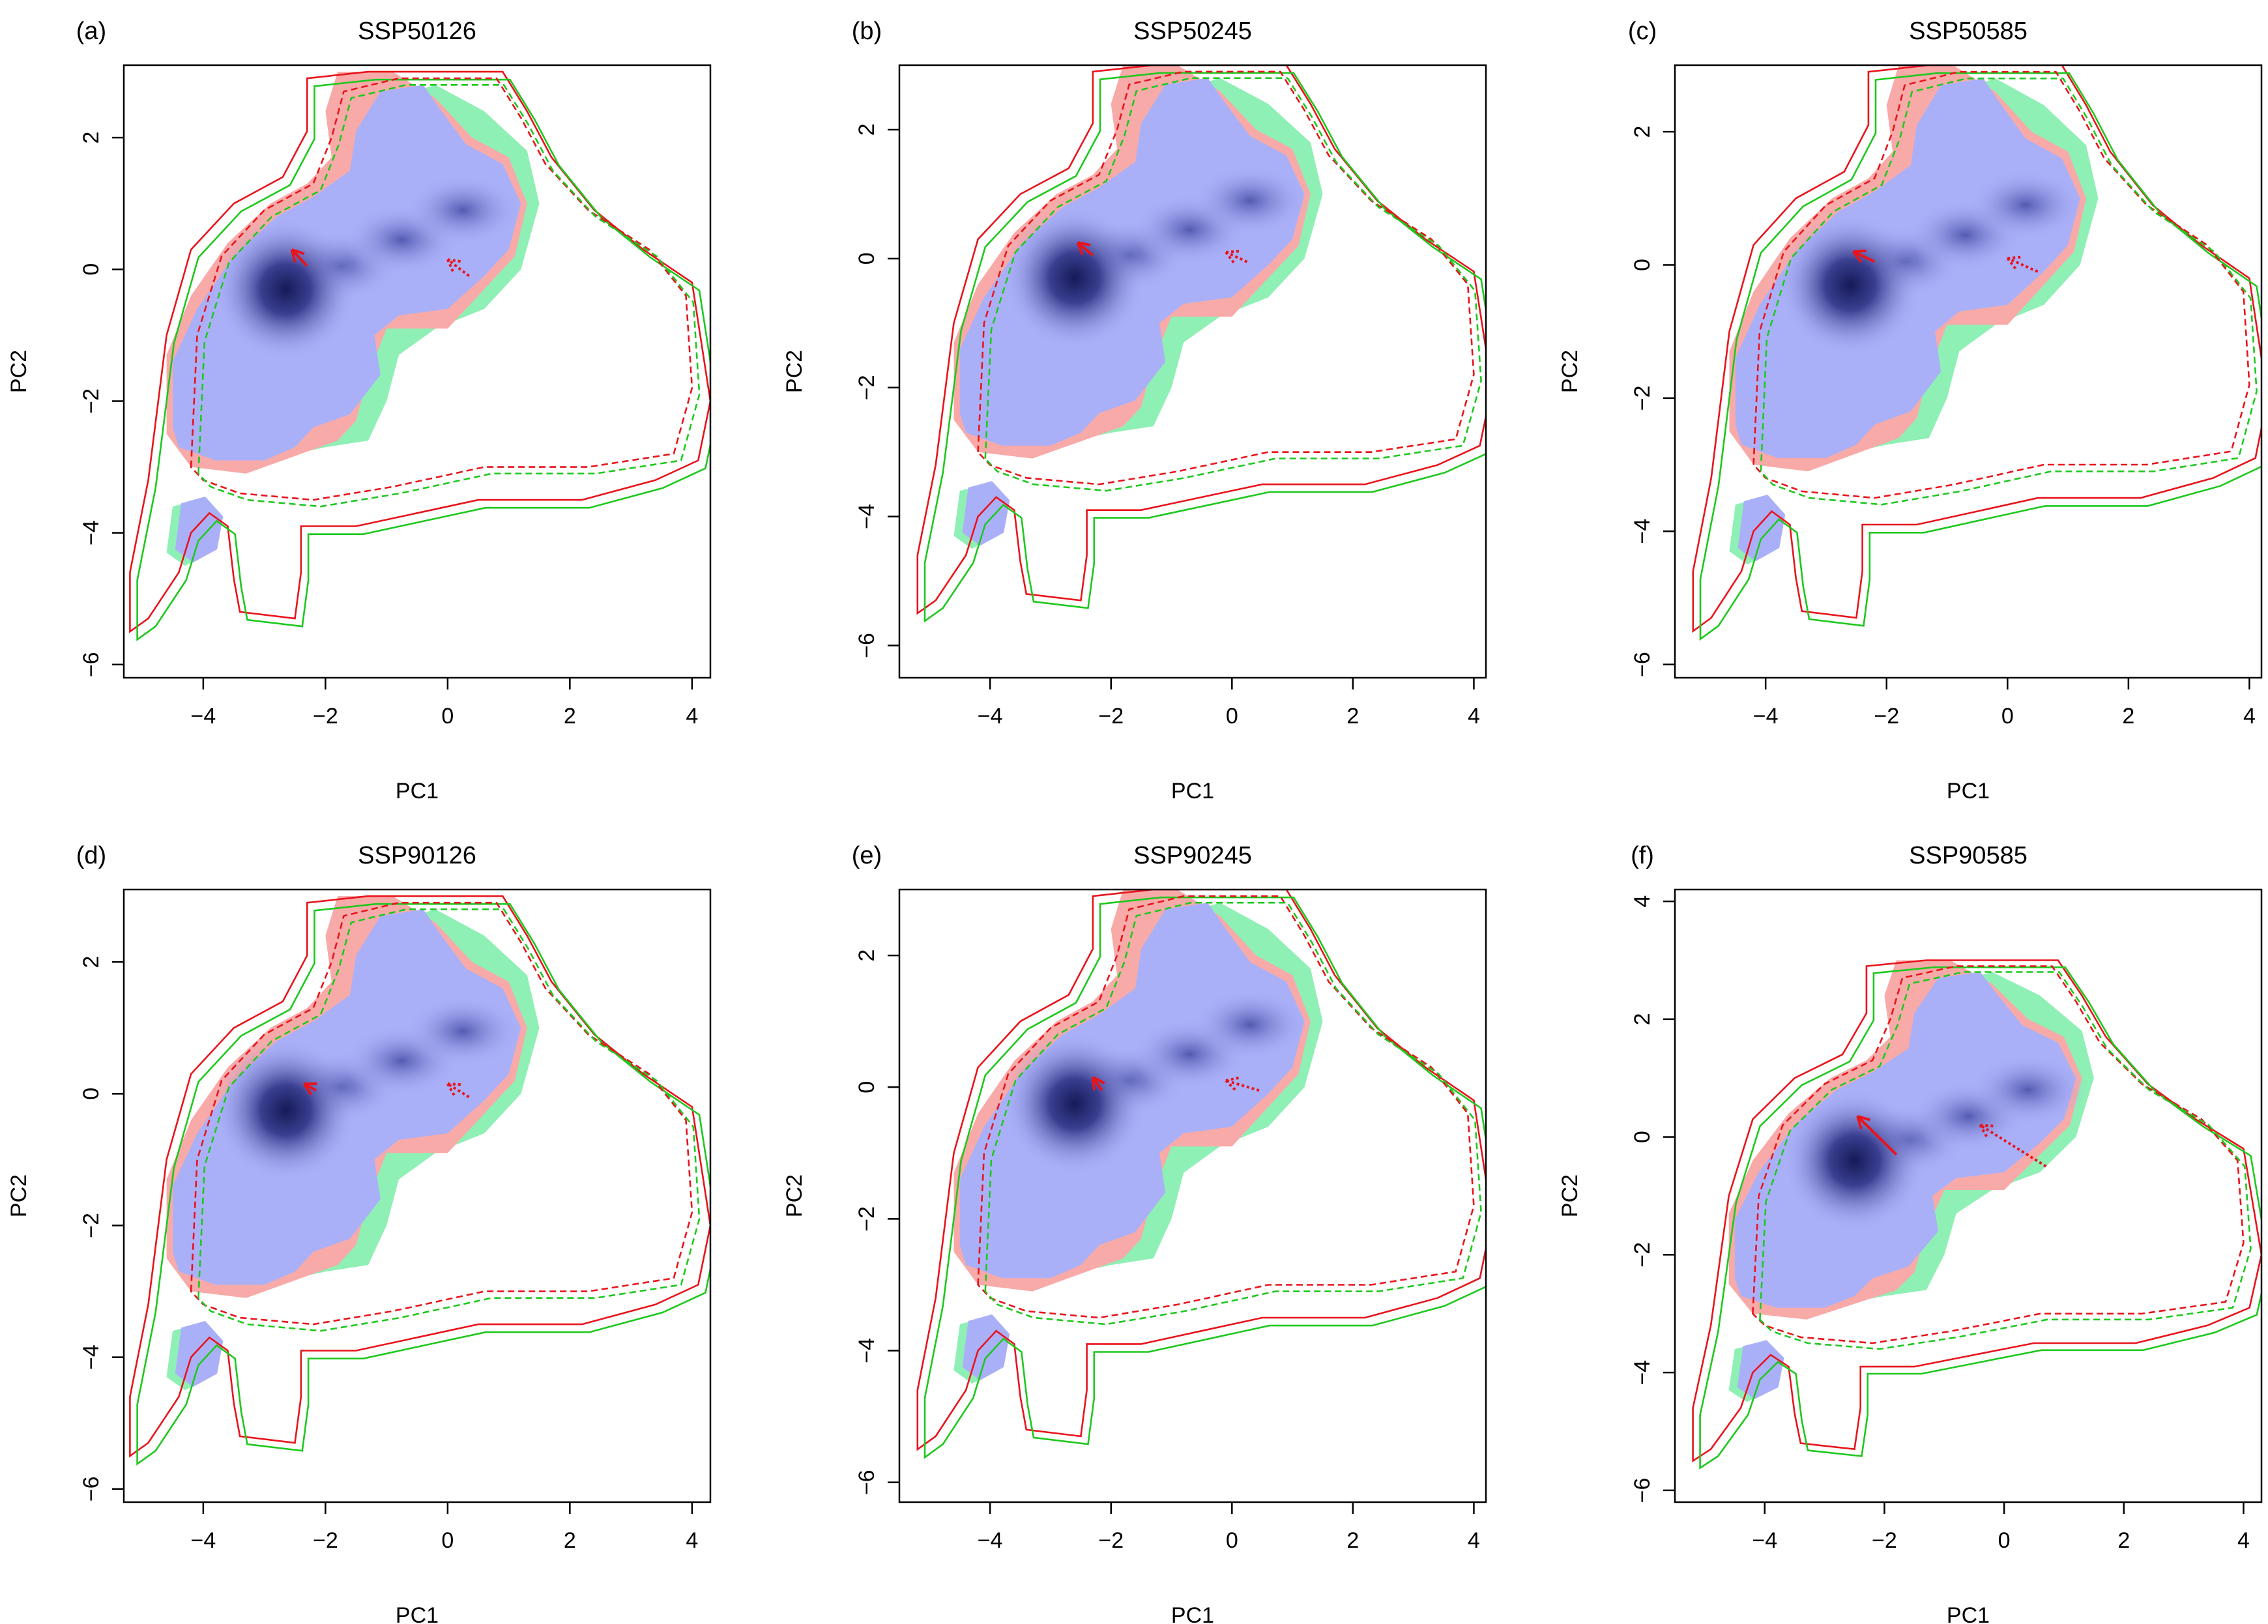 This screenshot has height=1624, width=2268. I want to click on panel-title-6: SSP90585, so click(1968, 855).